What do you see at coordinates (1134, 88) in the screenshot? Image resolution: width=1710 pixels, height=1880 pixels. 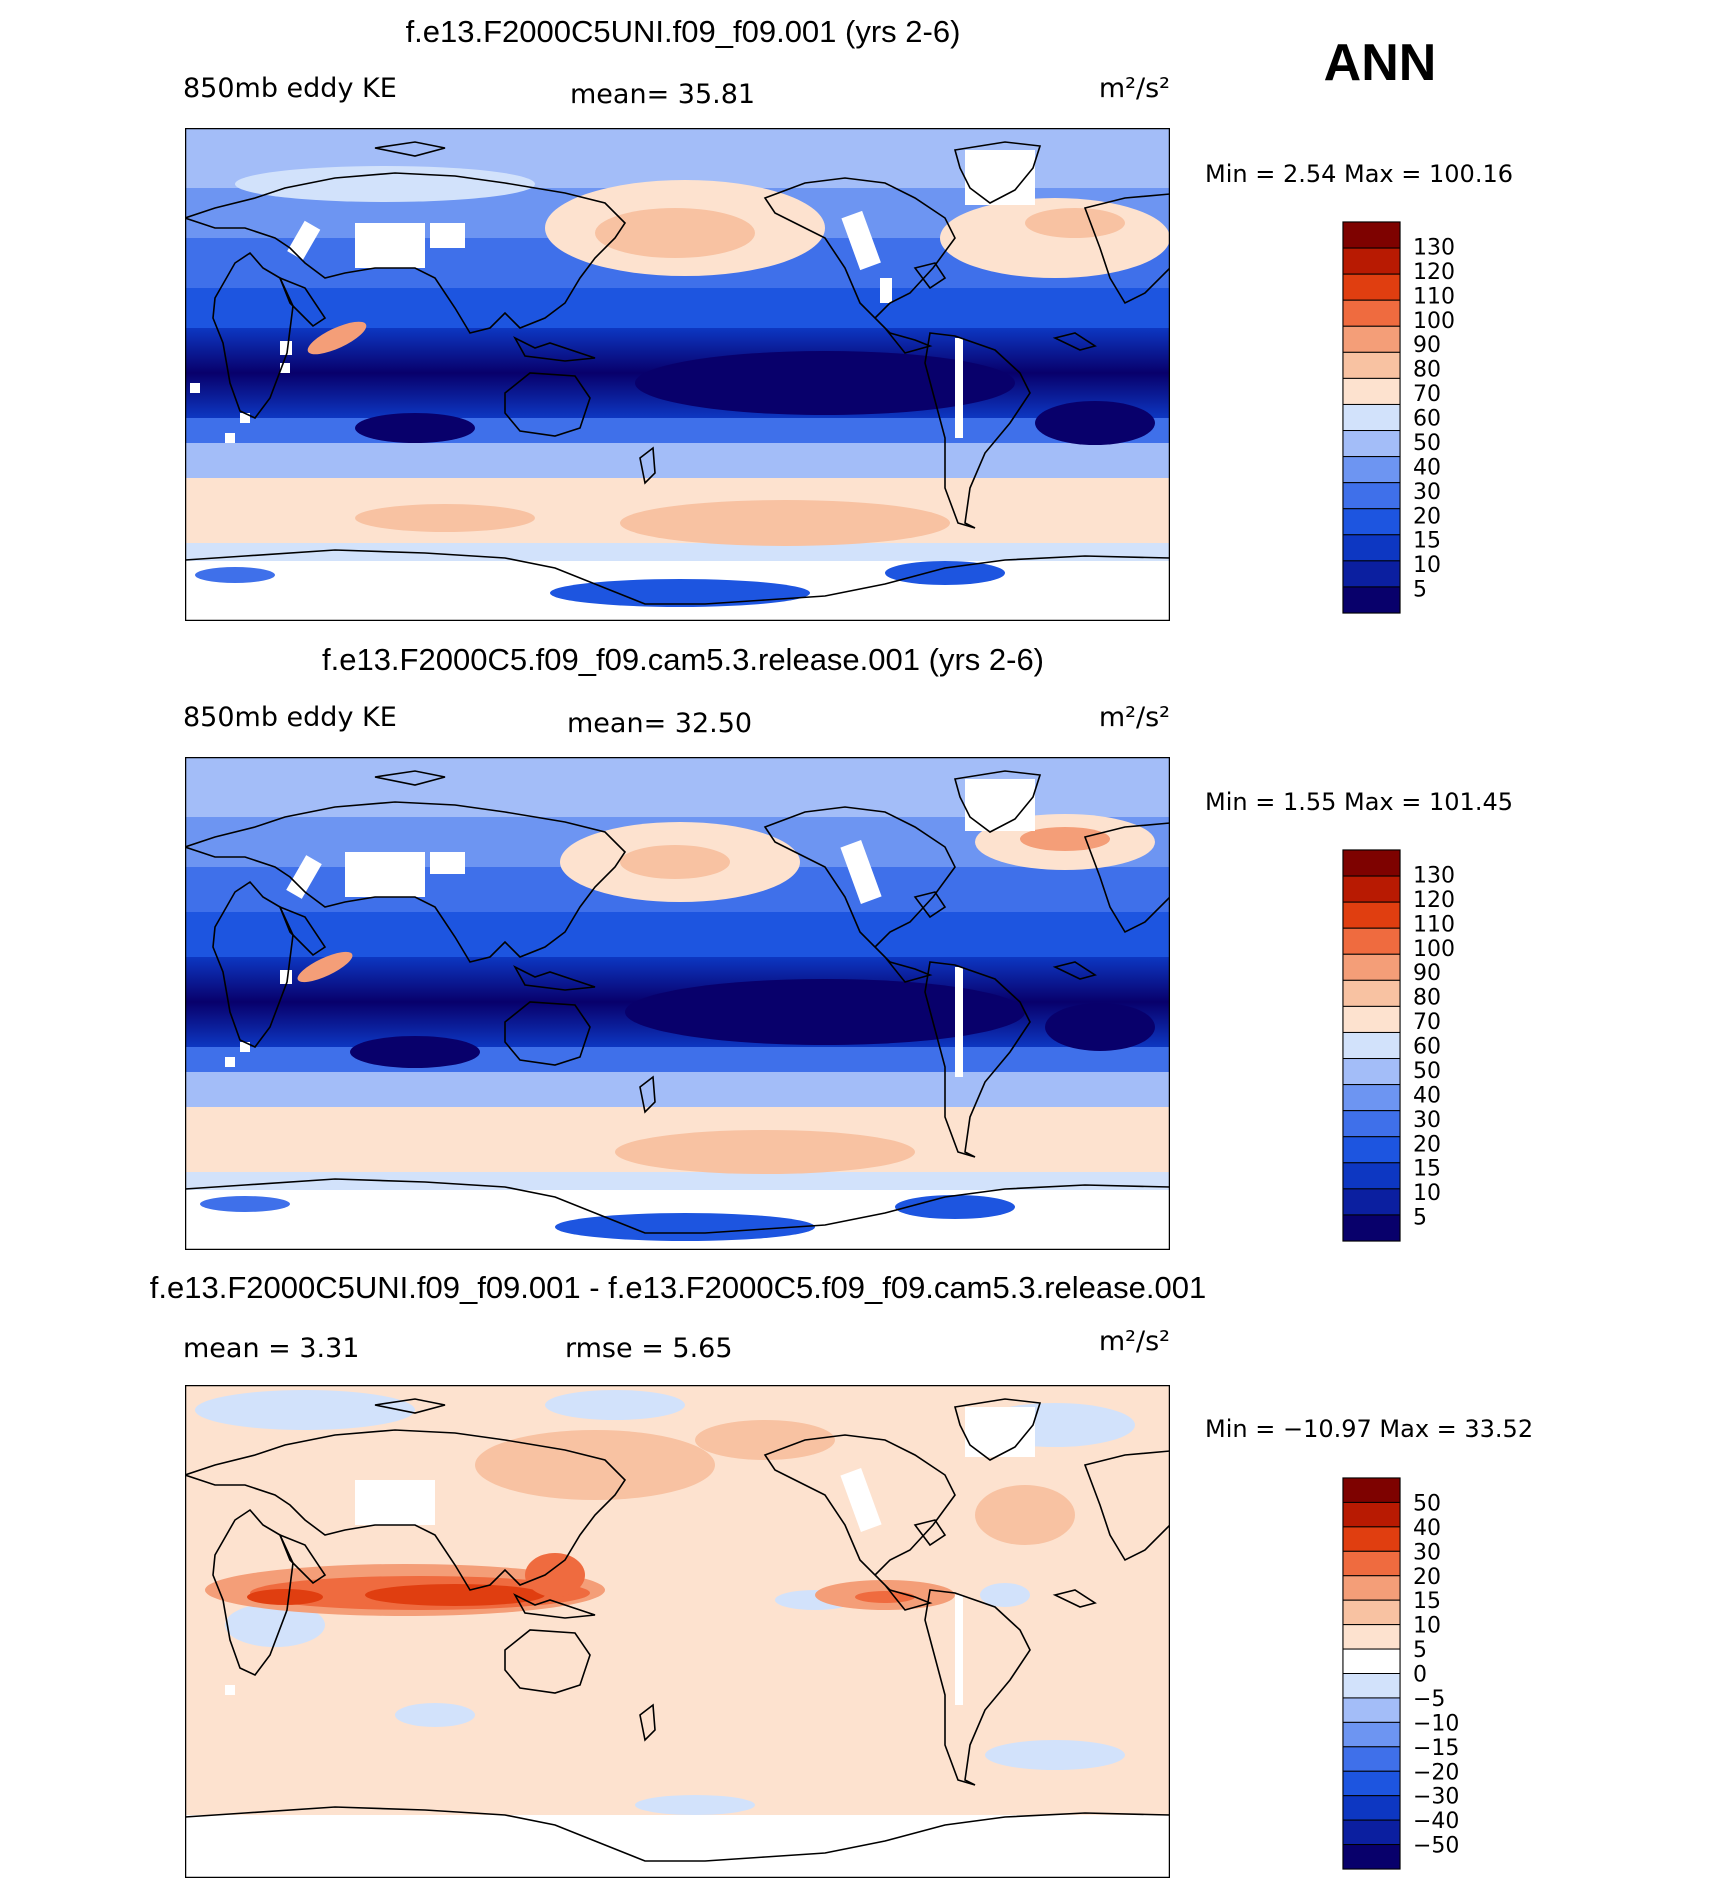 I see `panel-1-units: m²/s²` at bounding box center [1134, 88].